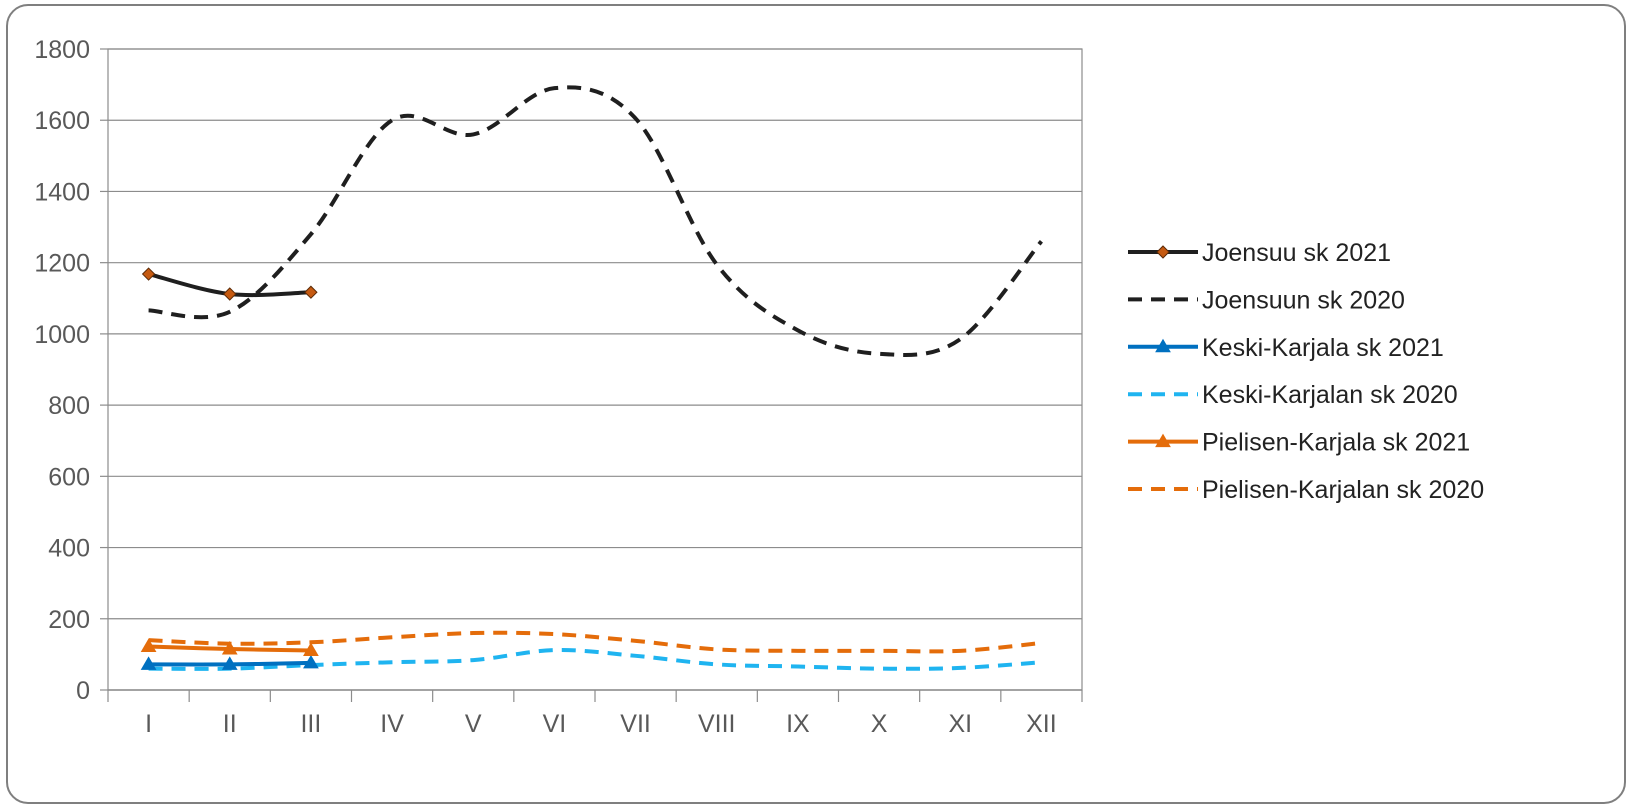 Image resolution: width=1634 pixels, height=804 pixels. I want to click on x-tick-label: VIII, so click(717, 724).